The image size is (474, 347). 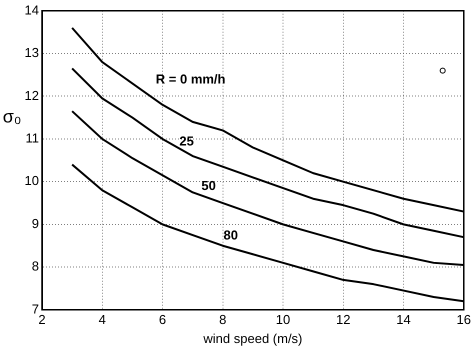 What do you see at coordinates (191, 78) in the screenshot?
I see `series-label: R = 0 mm/h` at bounding box center [191, 78].